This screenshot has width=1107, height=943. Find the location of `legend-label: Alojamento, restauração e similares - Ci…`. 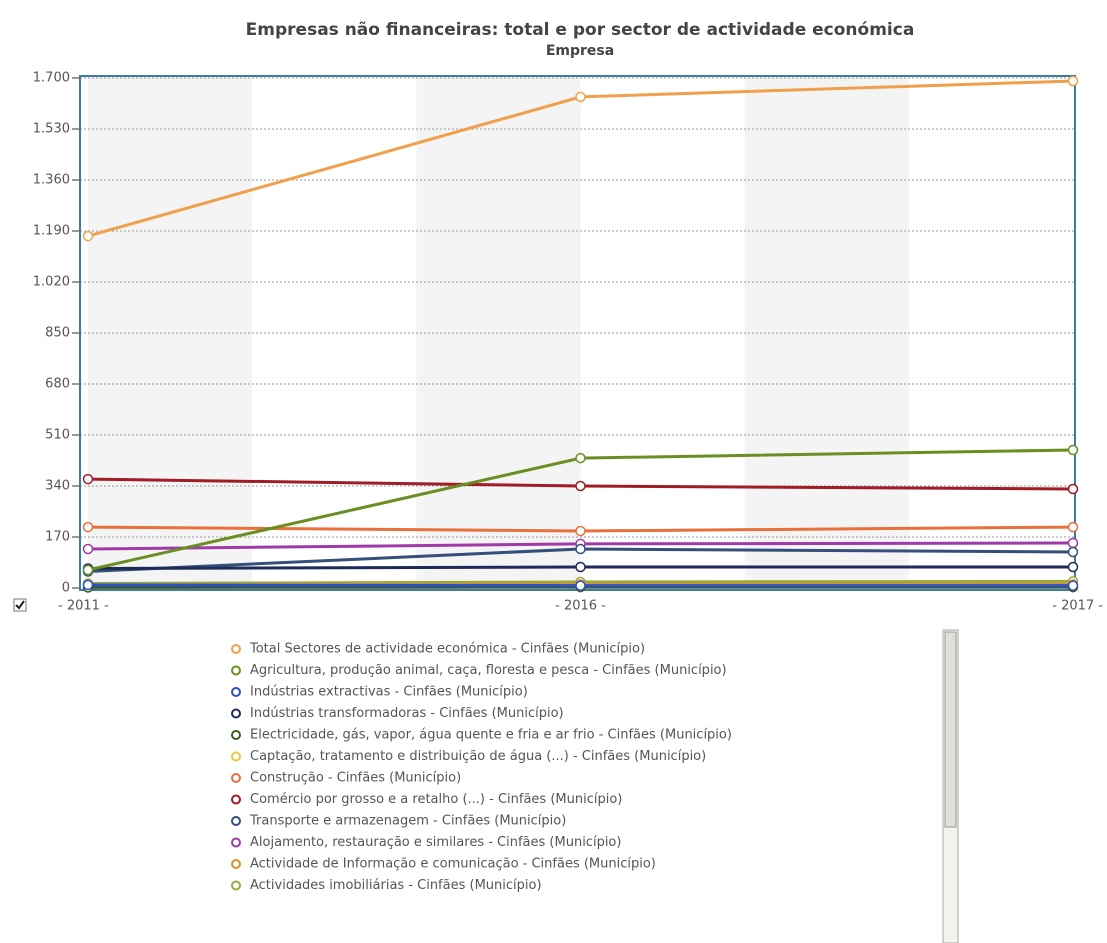

legend-label: Alojamento, restauração e similares - Ci… is located at coordinates (435, 842).